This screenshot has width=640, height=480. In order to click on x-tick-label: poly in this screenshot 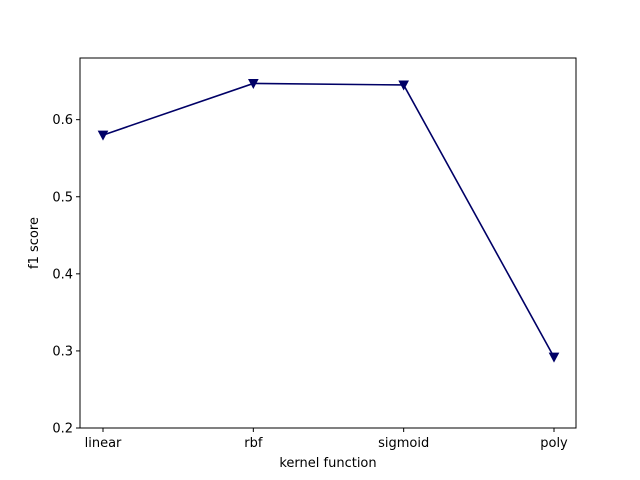, I will do `click(554, 443)`.